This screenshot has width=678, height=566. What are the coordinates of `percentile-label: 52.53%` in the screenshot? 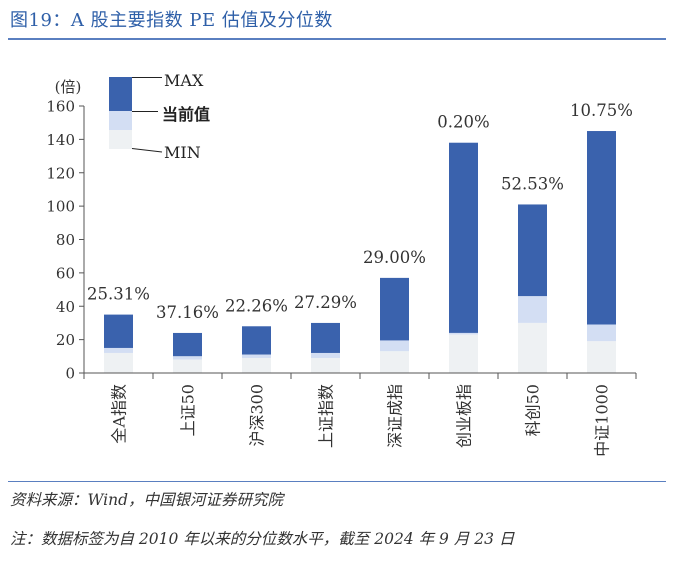 It's located at (532, 183).